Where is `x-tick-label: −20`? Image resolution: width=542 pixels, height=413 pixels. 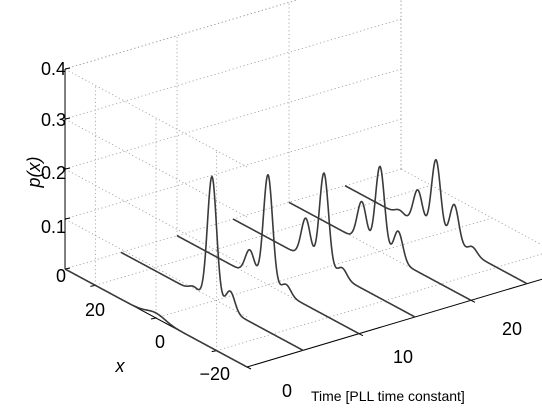 x-tick-label: −20 is located at coordinates (214, 374).